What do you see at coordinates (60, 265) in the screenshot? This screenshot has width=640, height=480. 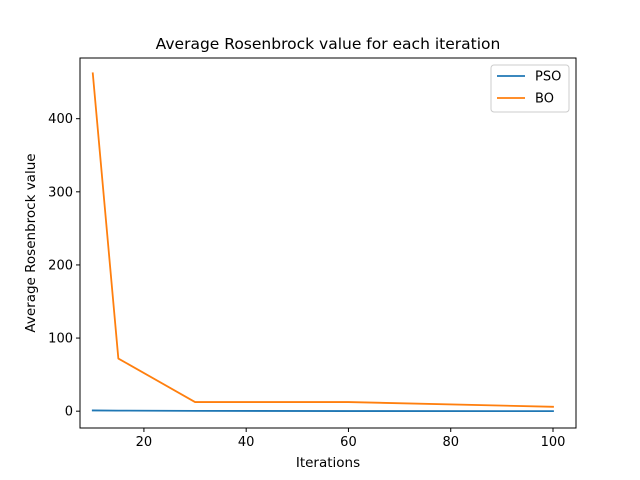 I see `y-tick-label: 200` at bounding box center [60, 265].